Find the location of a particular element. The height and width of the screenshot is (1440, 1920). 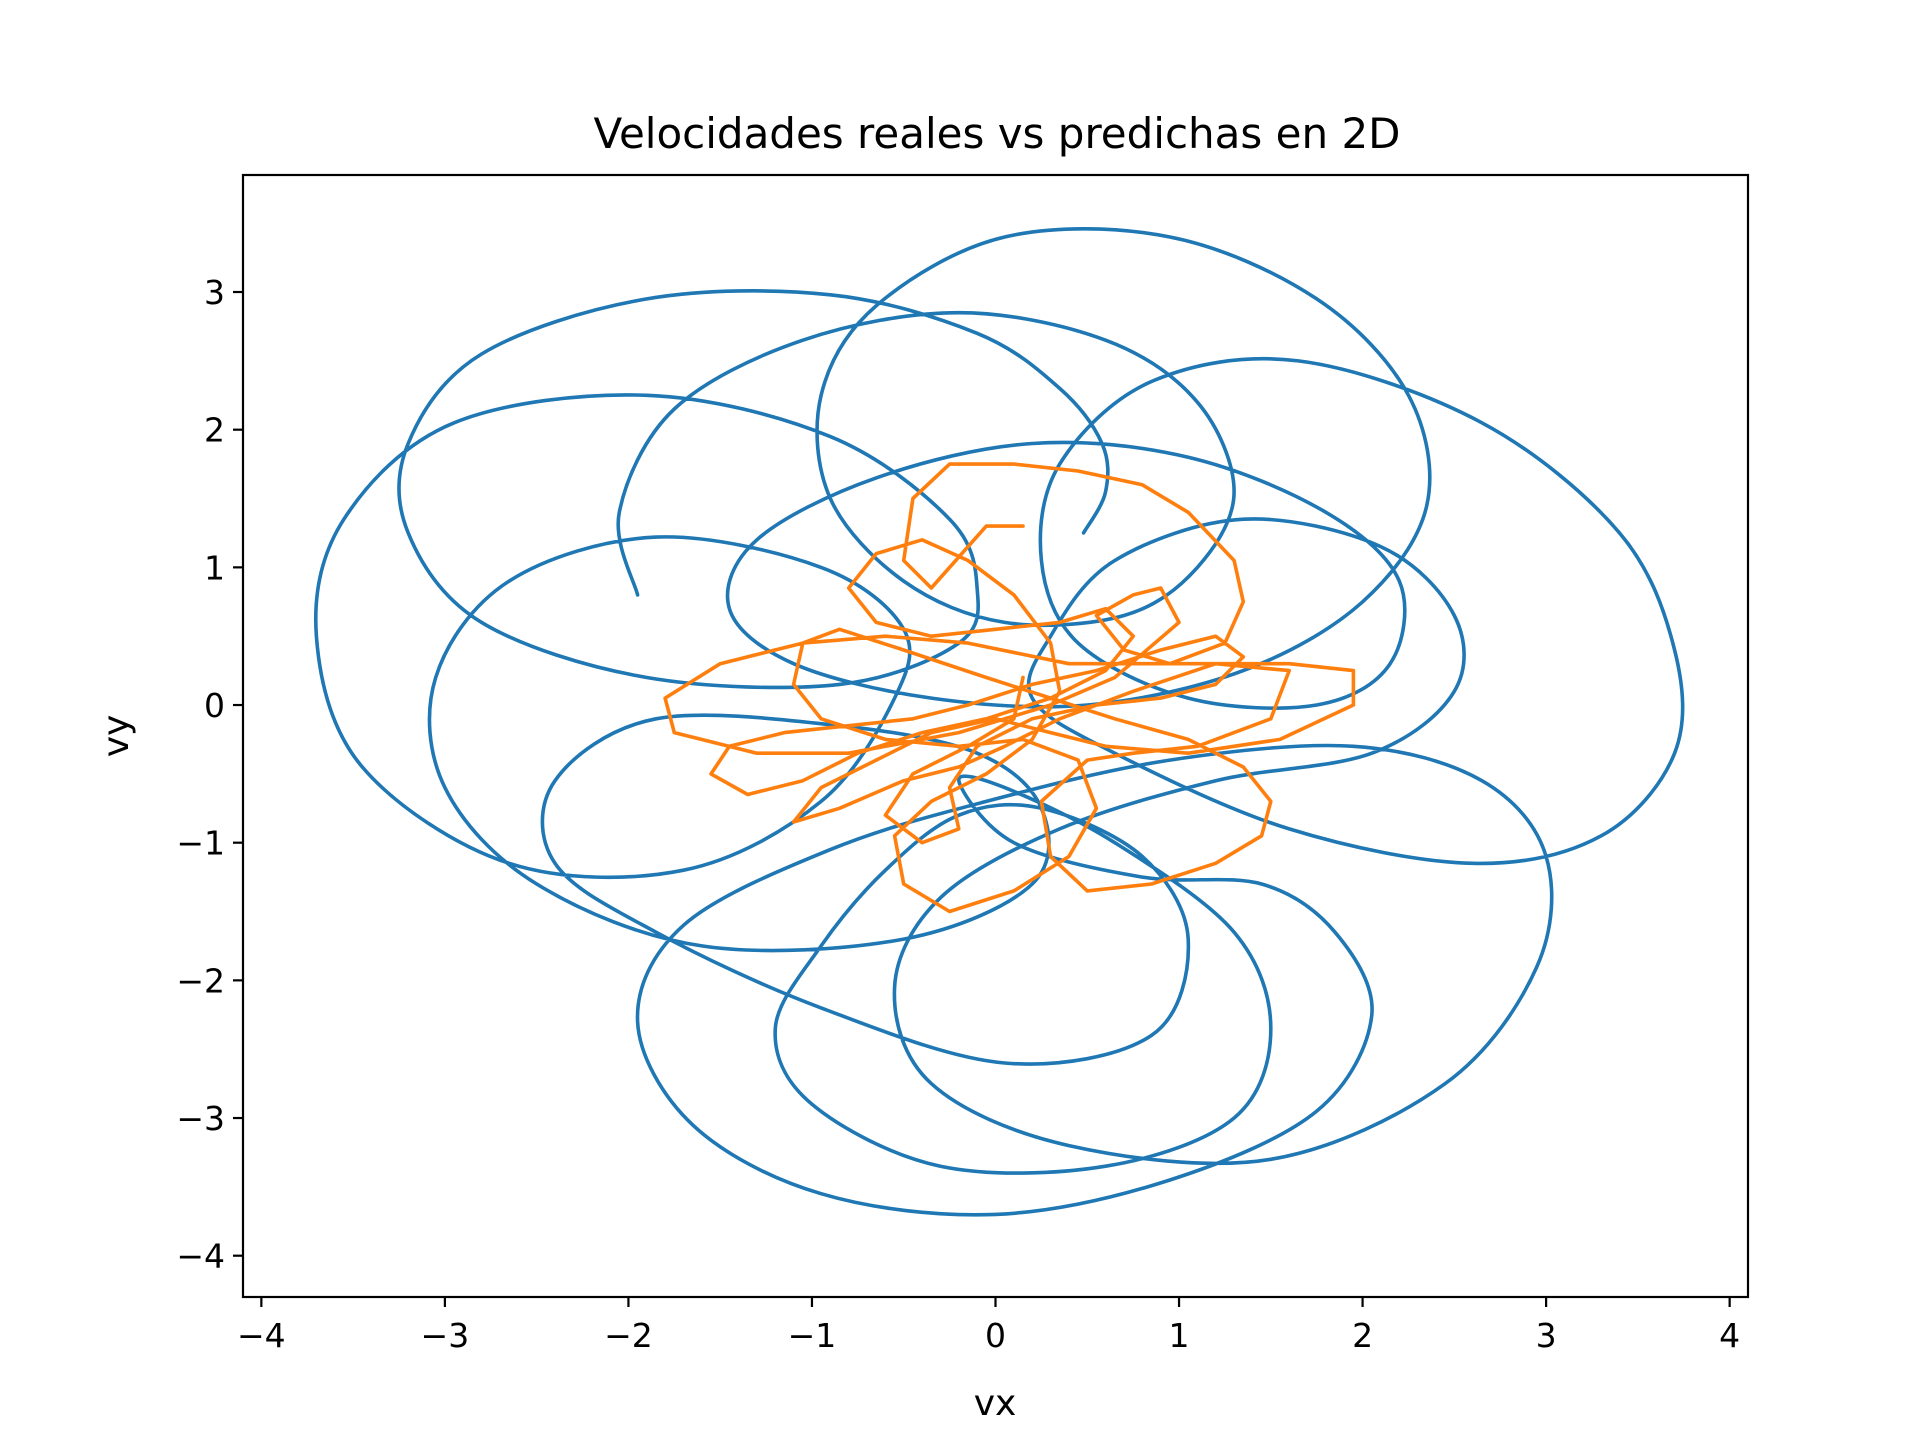

x-axis-label: vx is located at coordinates (995, 1403).